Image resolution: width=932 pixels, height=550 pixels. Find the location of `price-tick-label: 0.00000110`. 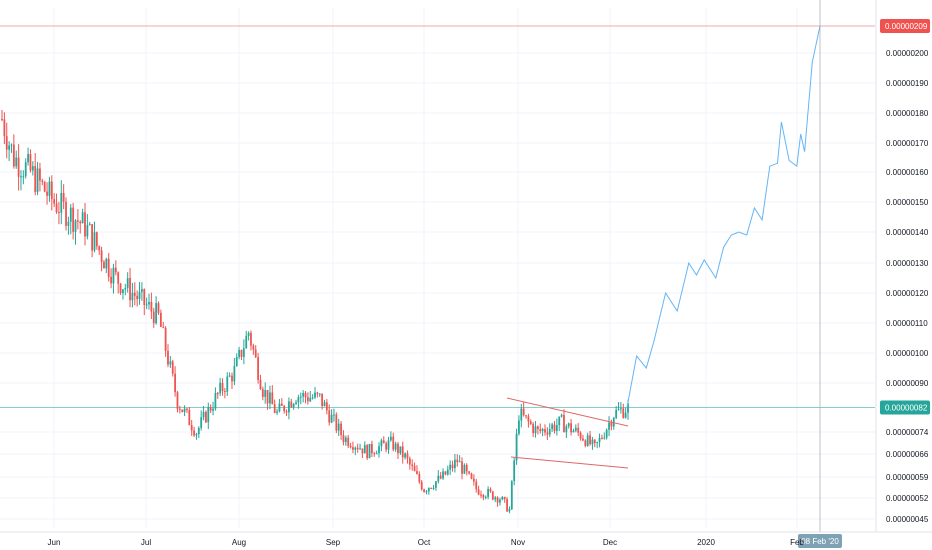

price-tick-label: 0.00000110 is located at coordinates (907, 323).